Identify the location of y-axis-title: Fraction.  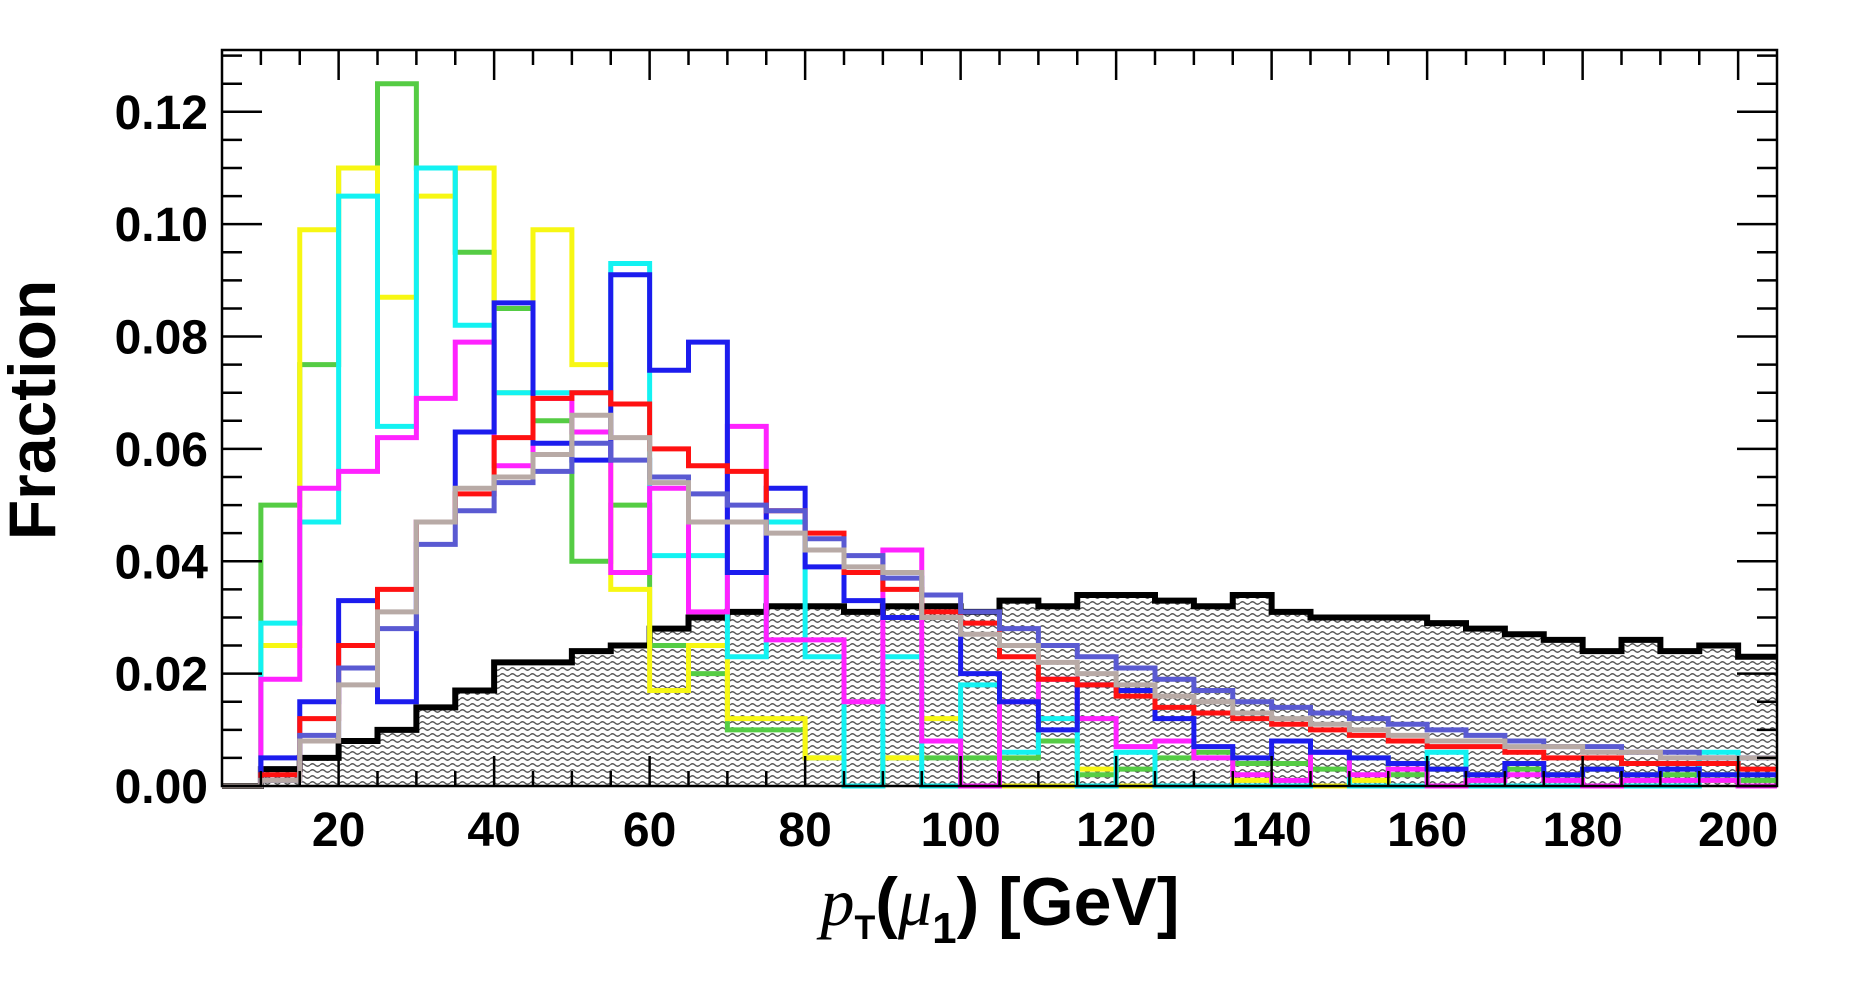
(34, 410).